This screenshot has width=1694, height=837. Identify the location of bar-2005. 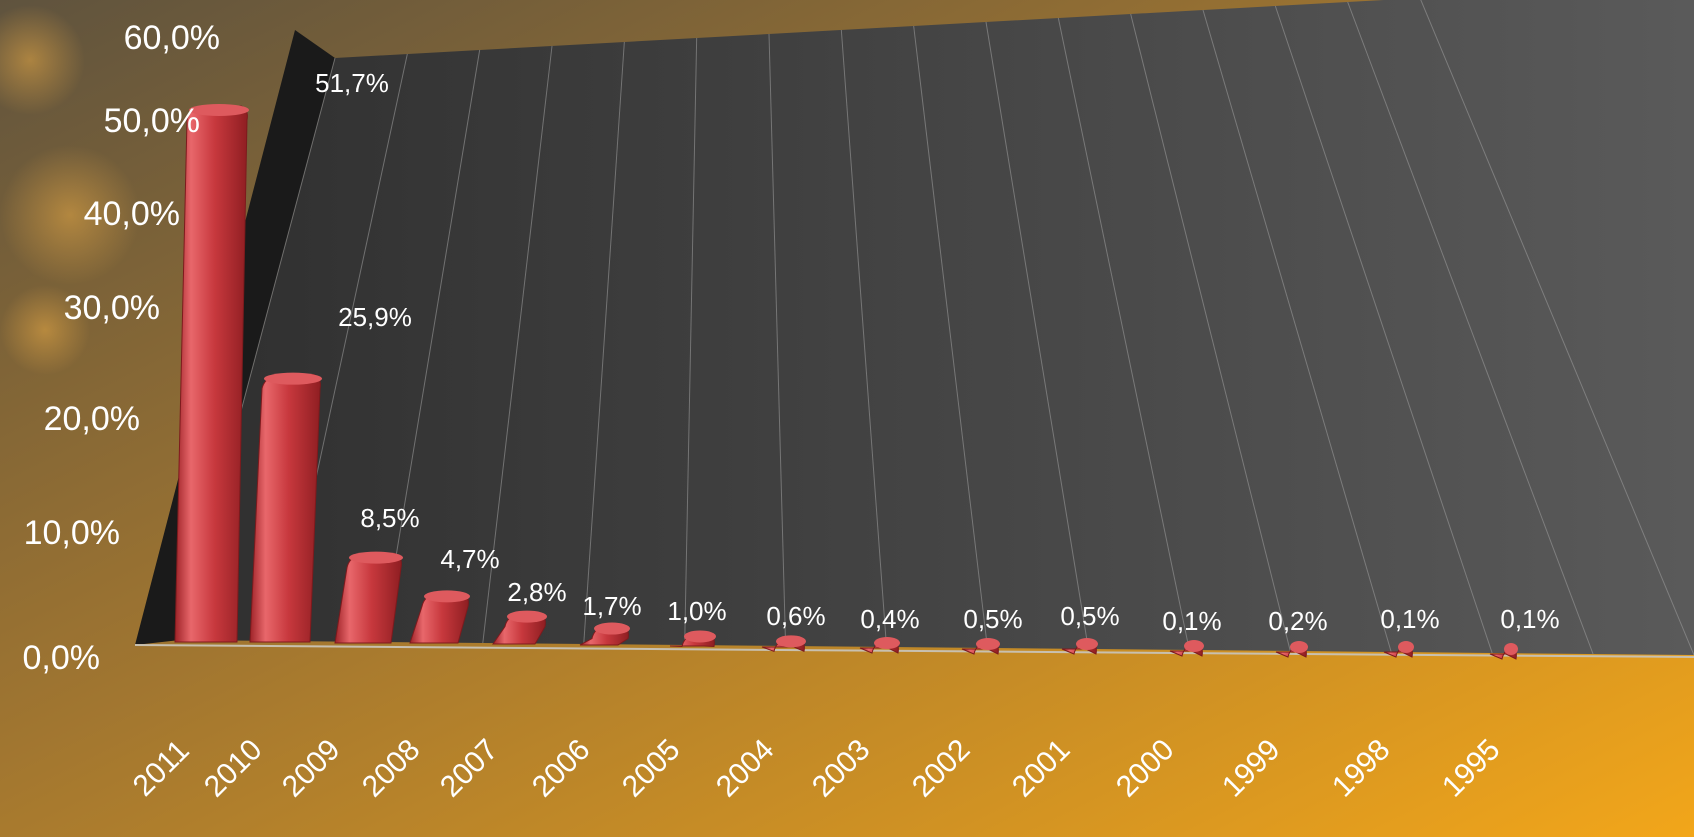
(692, 638).